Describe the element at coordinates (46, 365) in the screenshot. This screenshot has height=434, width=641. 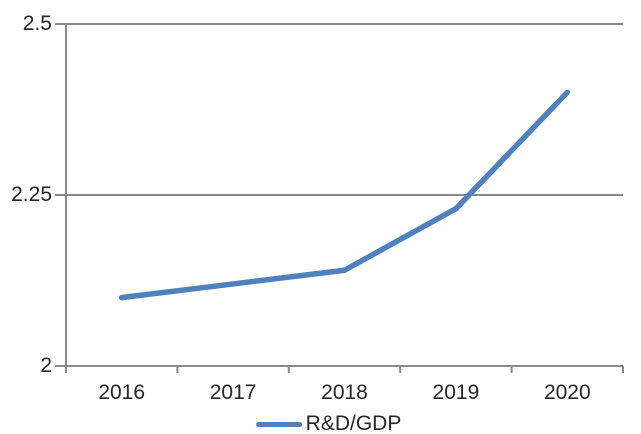
I see `y-tick-label: 2` at that location.